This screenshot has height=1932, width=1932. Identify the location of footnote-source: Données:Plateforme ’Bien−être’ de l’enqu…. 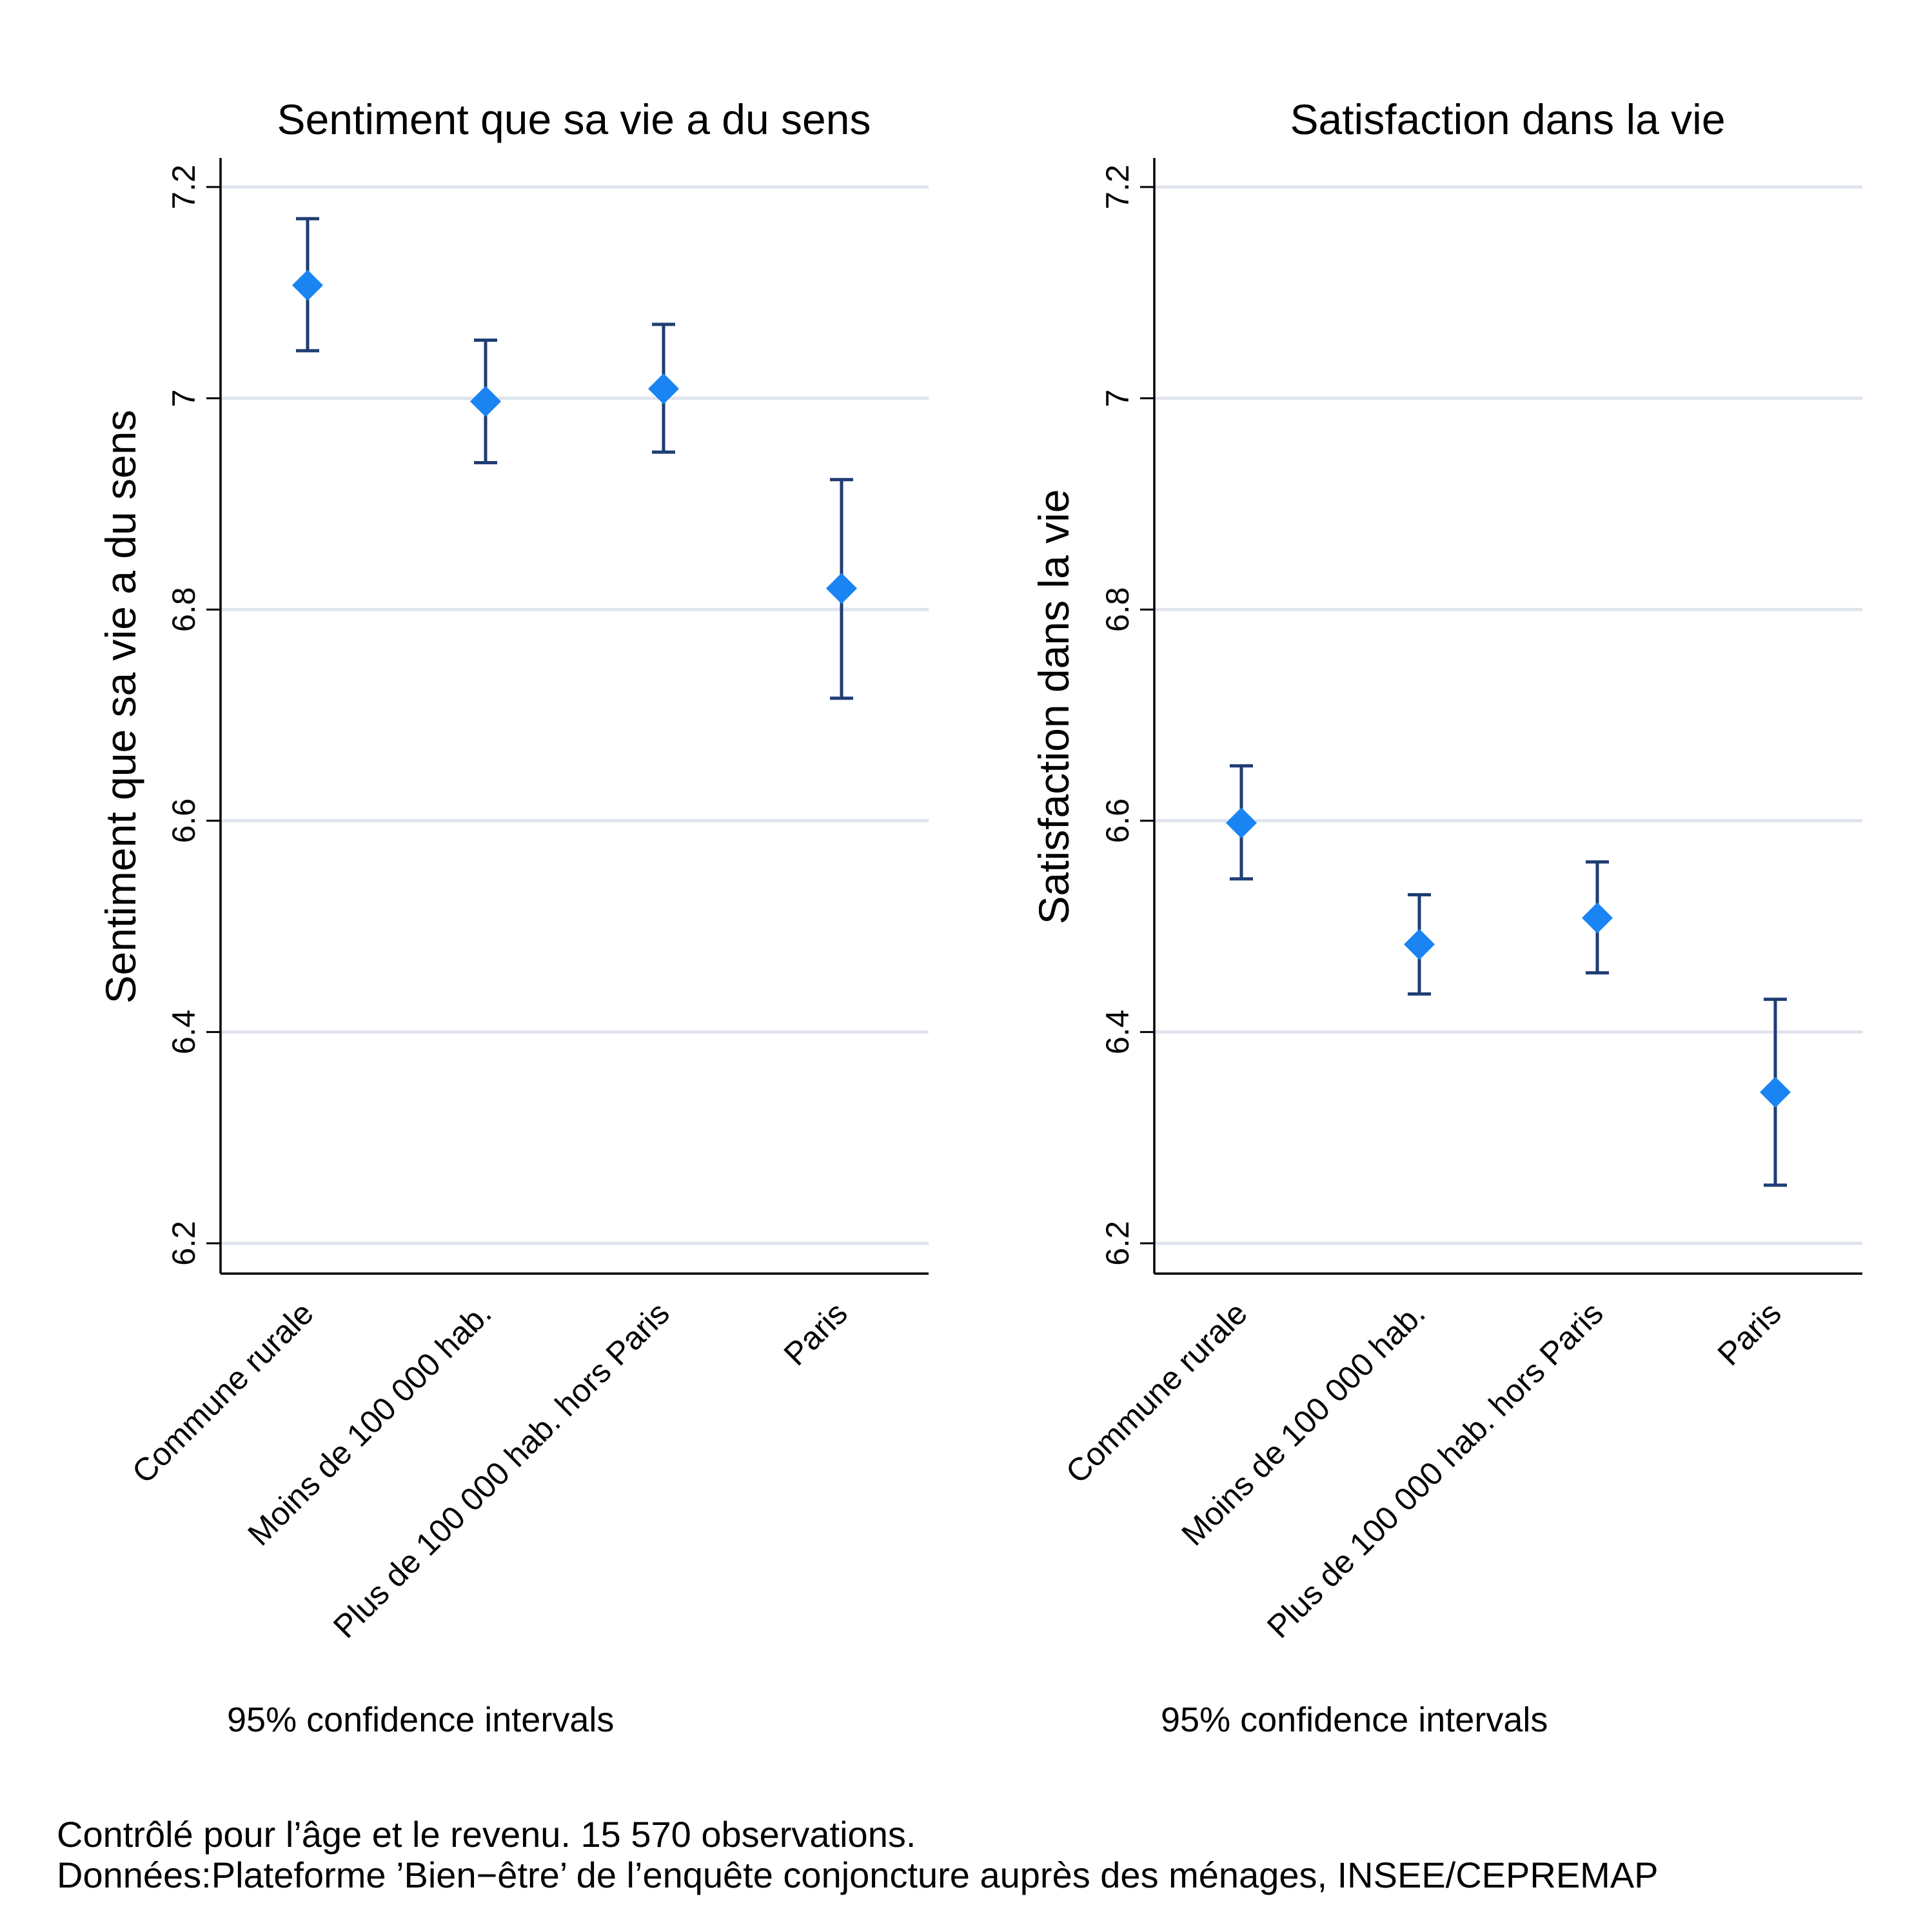
(858, 1875).